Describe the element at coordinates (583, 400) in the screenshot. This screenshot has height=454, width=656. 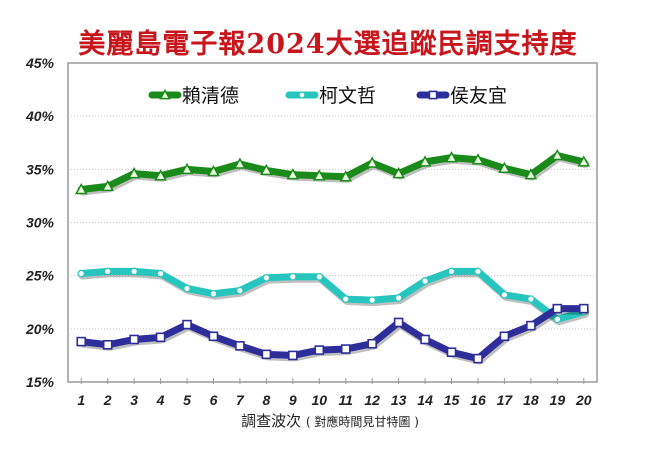
I see `x-tick-label: 20` at that location.